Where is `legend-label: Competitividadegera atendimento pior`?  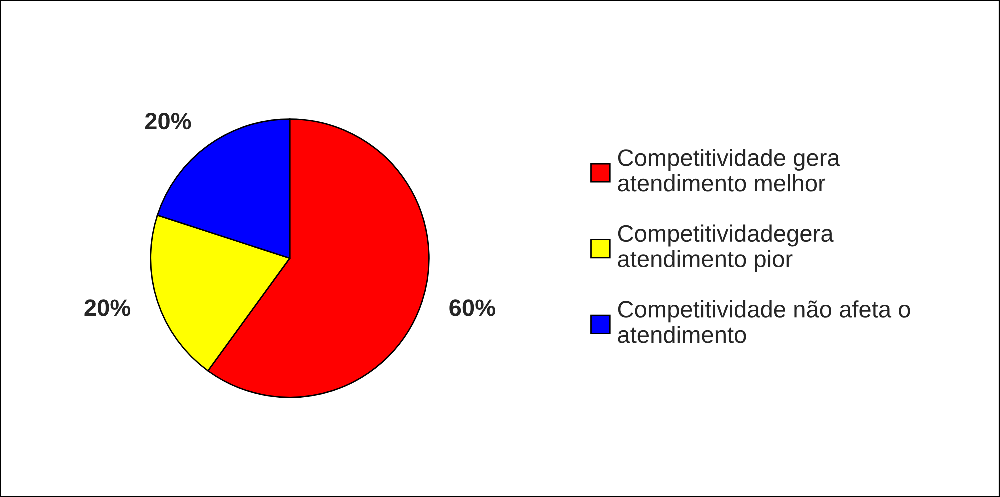 legend-label: Competitividadegera atendimento pior is located at coordinates (726, 248).